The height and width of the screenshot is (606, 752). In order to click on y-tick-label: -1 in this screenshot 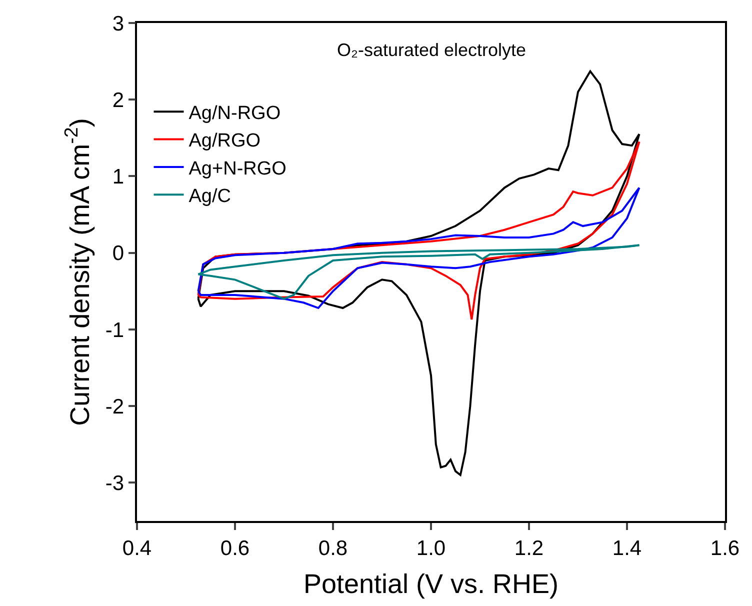, I will do `click(114, 330)`.